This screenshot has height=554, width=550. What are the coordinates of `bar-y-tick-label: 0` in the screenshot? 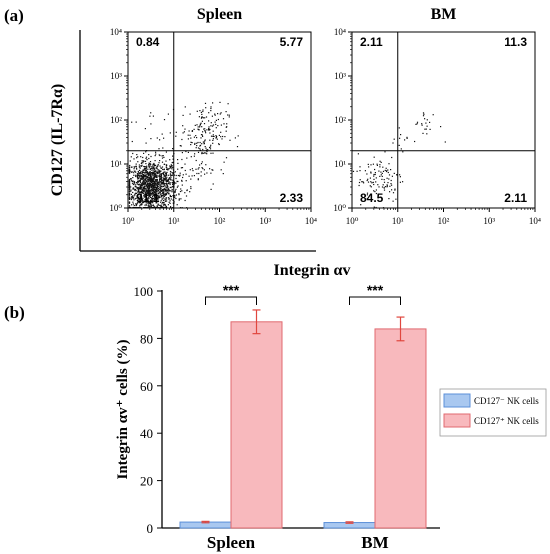 It's located at (150, 528).